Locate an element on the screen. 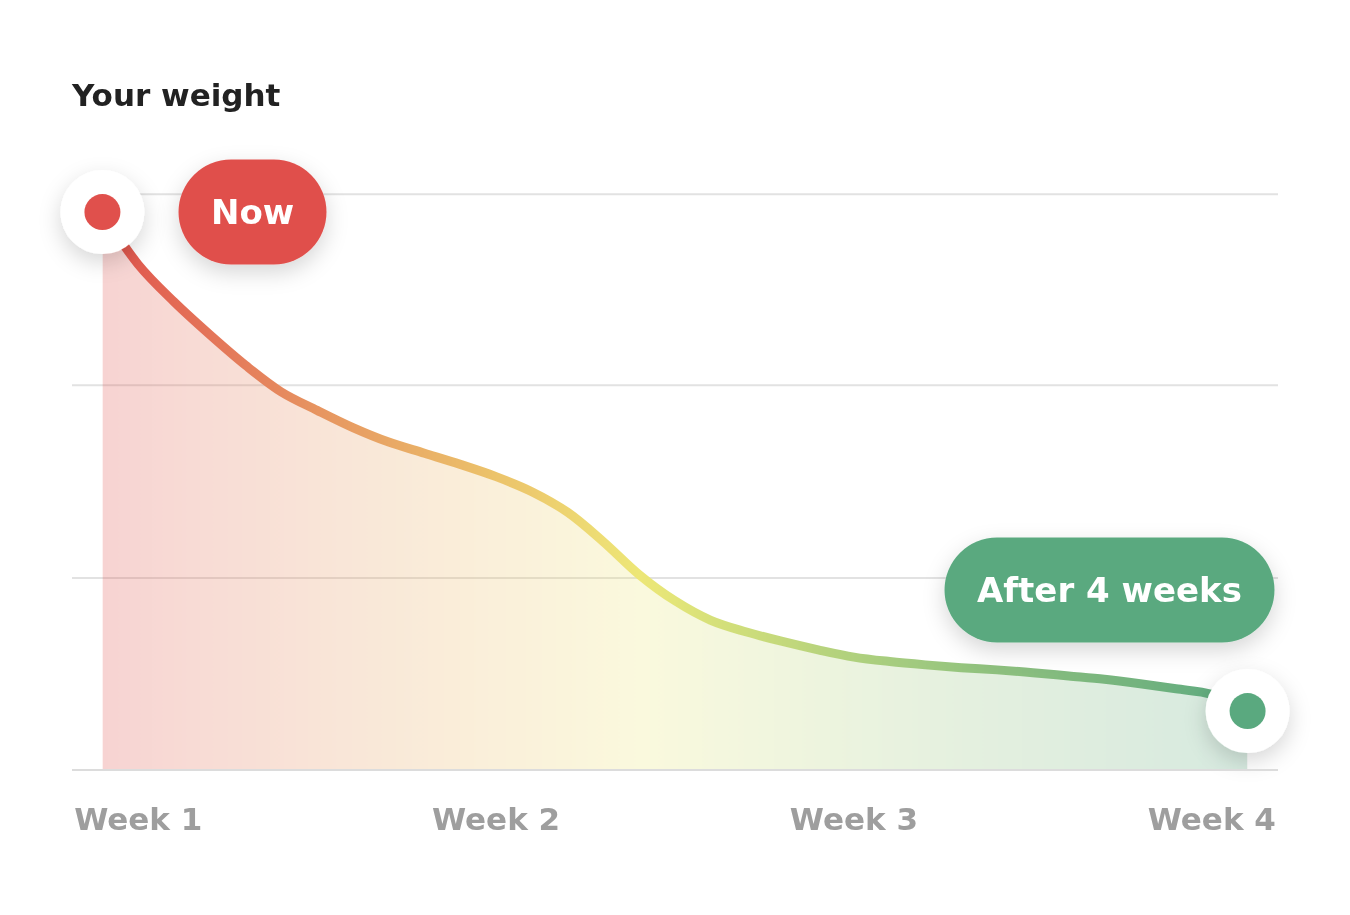 This screenshot has height=915, width=1350. annotation: After 4 weeks is located at coordinates (1109, 590).